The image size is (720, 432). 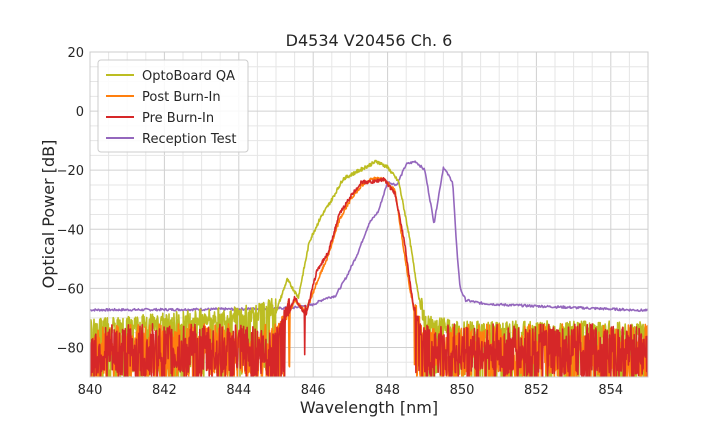 I want to click on x-tick-label: 850, so click(x=462, y=390).